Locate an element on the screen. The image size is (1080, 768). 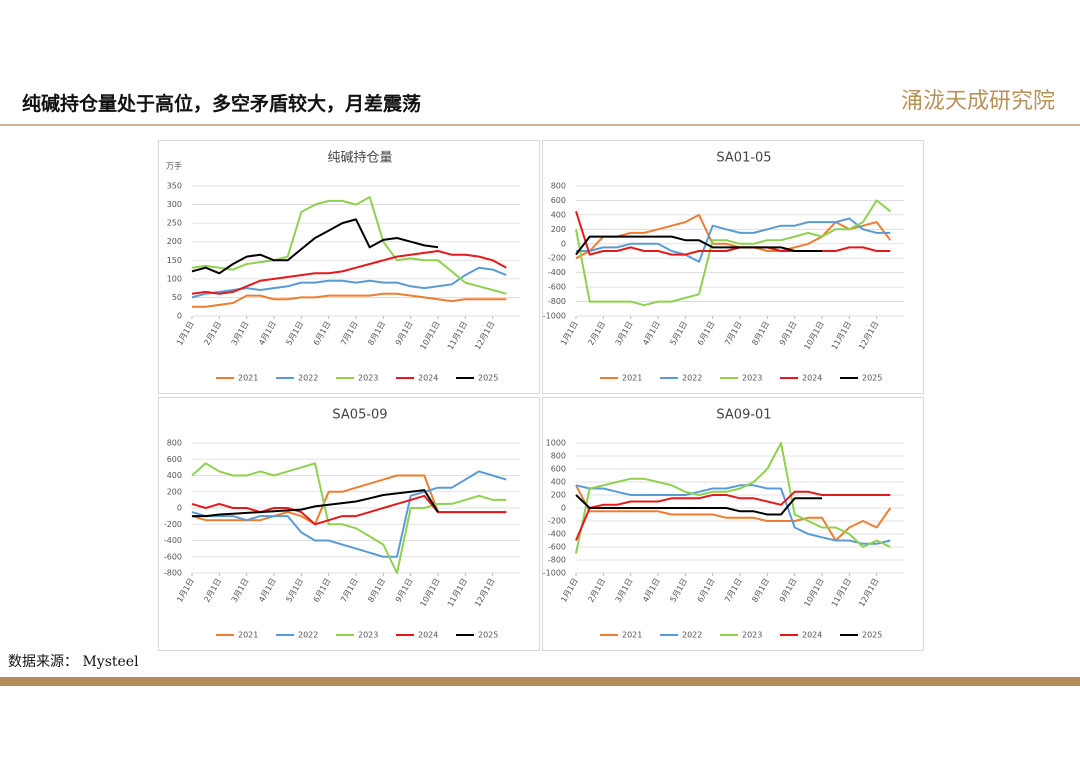
y-tick-label: 300 is located at coordinates (174, 204).